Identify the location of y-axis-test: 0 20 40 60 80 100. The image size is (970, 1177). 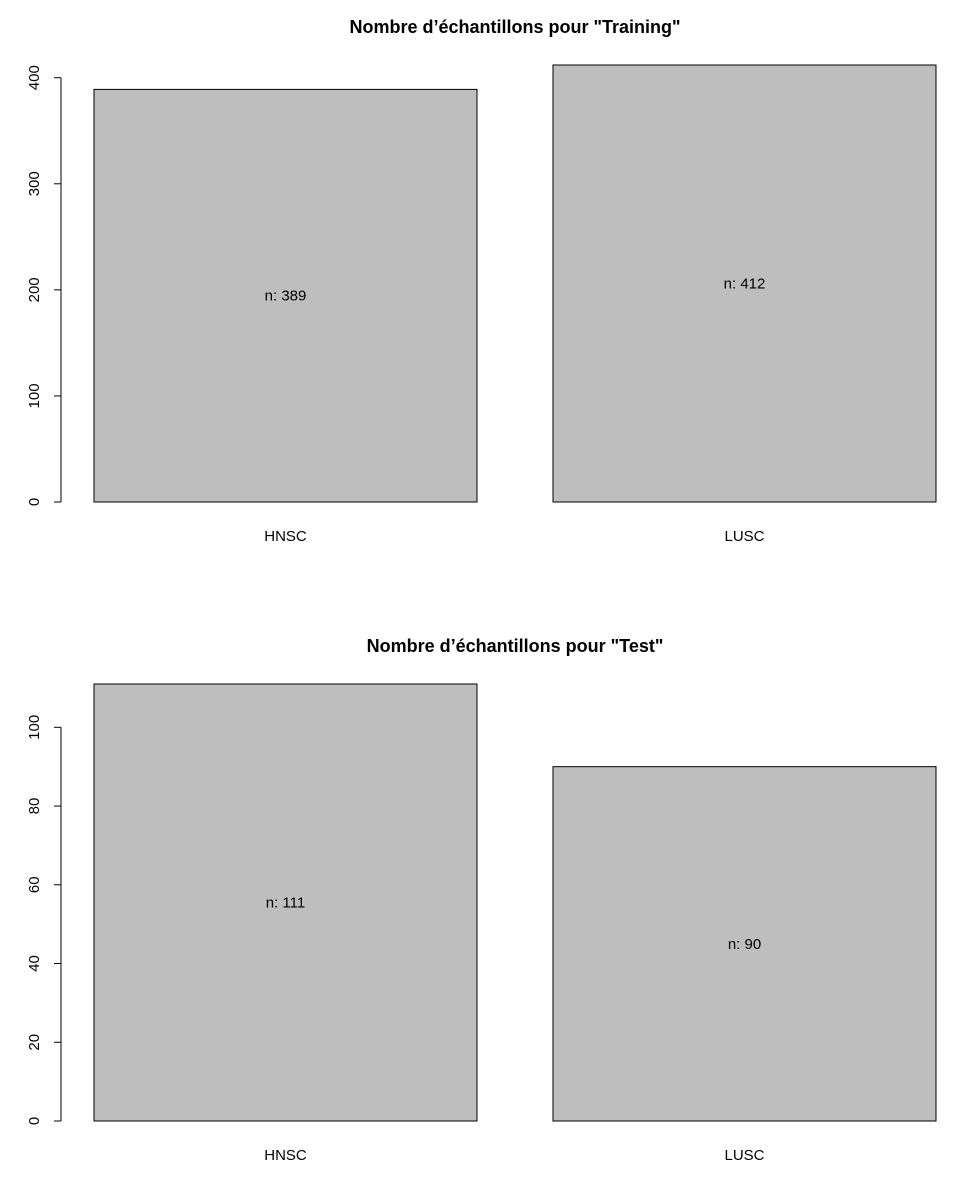
(44, 920).